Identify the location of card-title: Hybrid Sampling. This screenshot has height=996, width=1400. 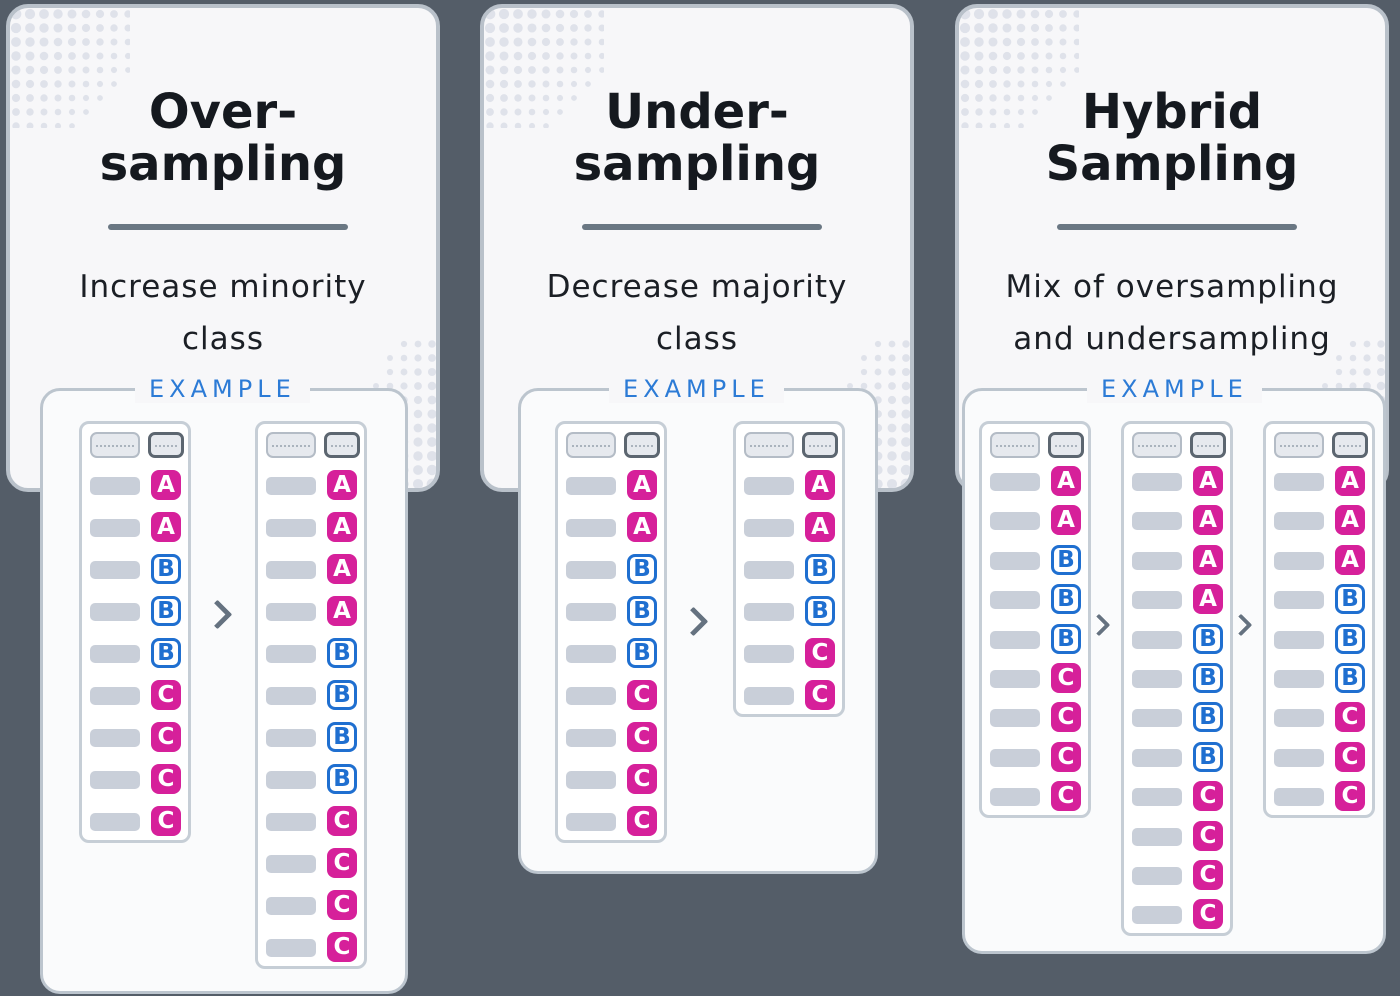
(1172, 138).